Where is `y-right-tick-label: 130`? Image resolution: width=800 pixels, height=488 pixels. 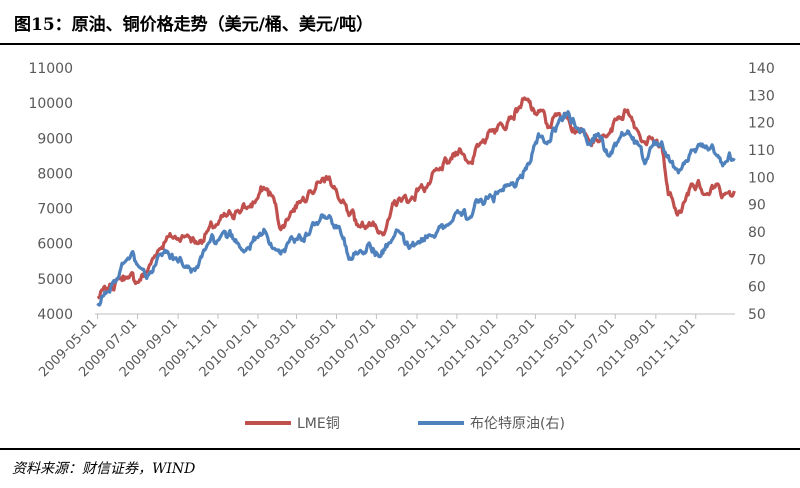
y-right-tick-label: 130 is located at coordinates (761, 96).